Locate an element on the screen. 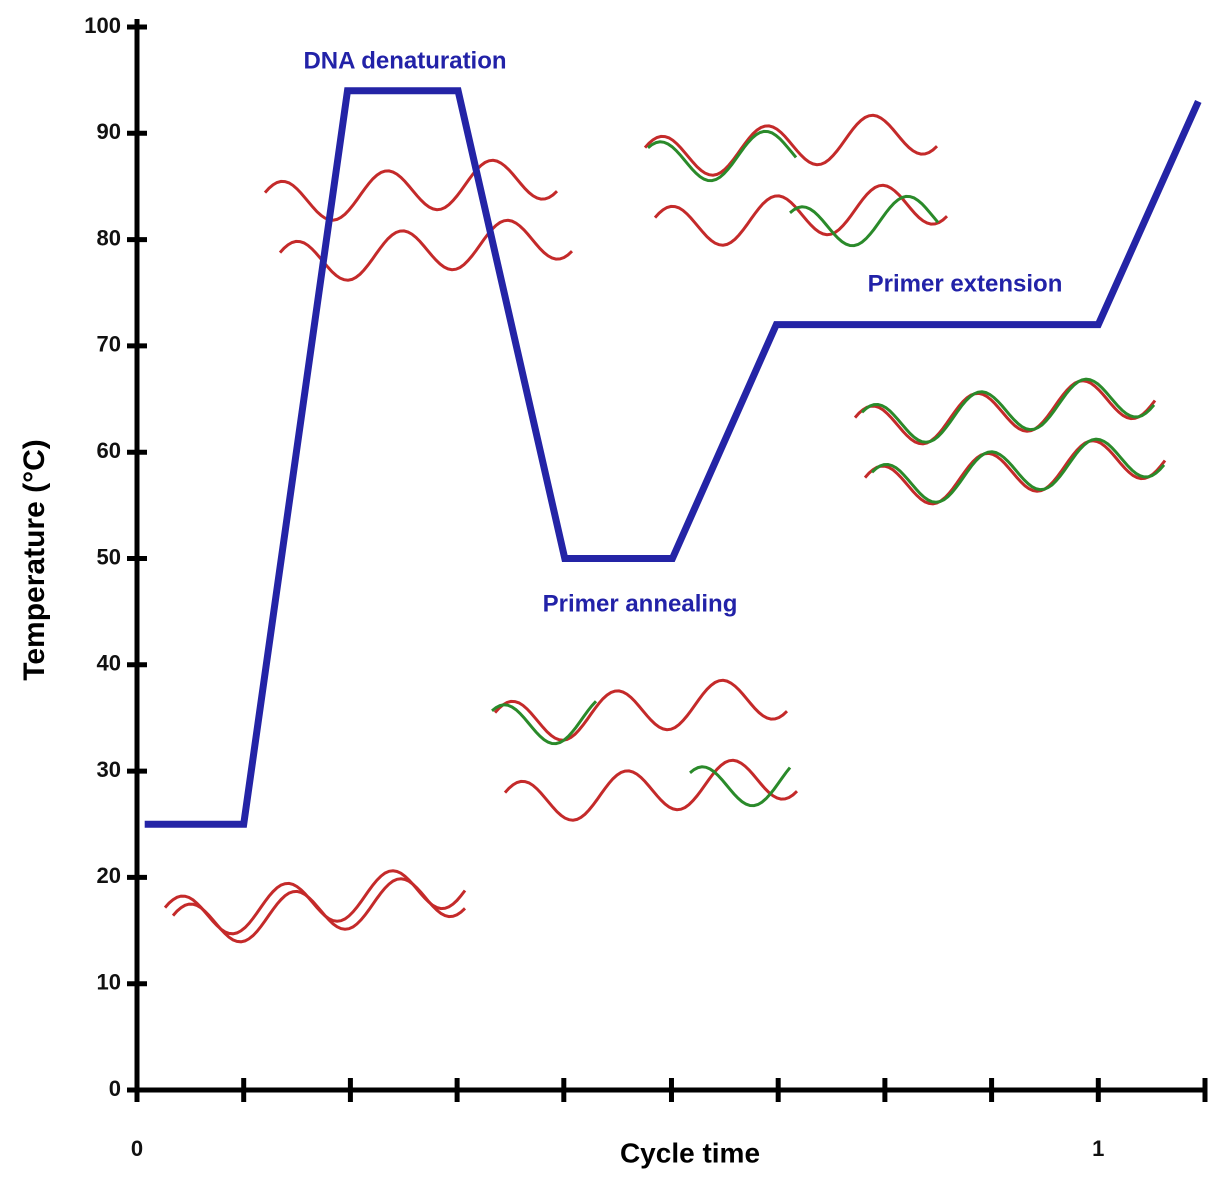 The width and height of the screenshot is (1216, 1182). y-tick-label: 30 is located at coordinates (109, 769).